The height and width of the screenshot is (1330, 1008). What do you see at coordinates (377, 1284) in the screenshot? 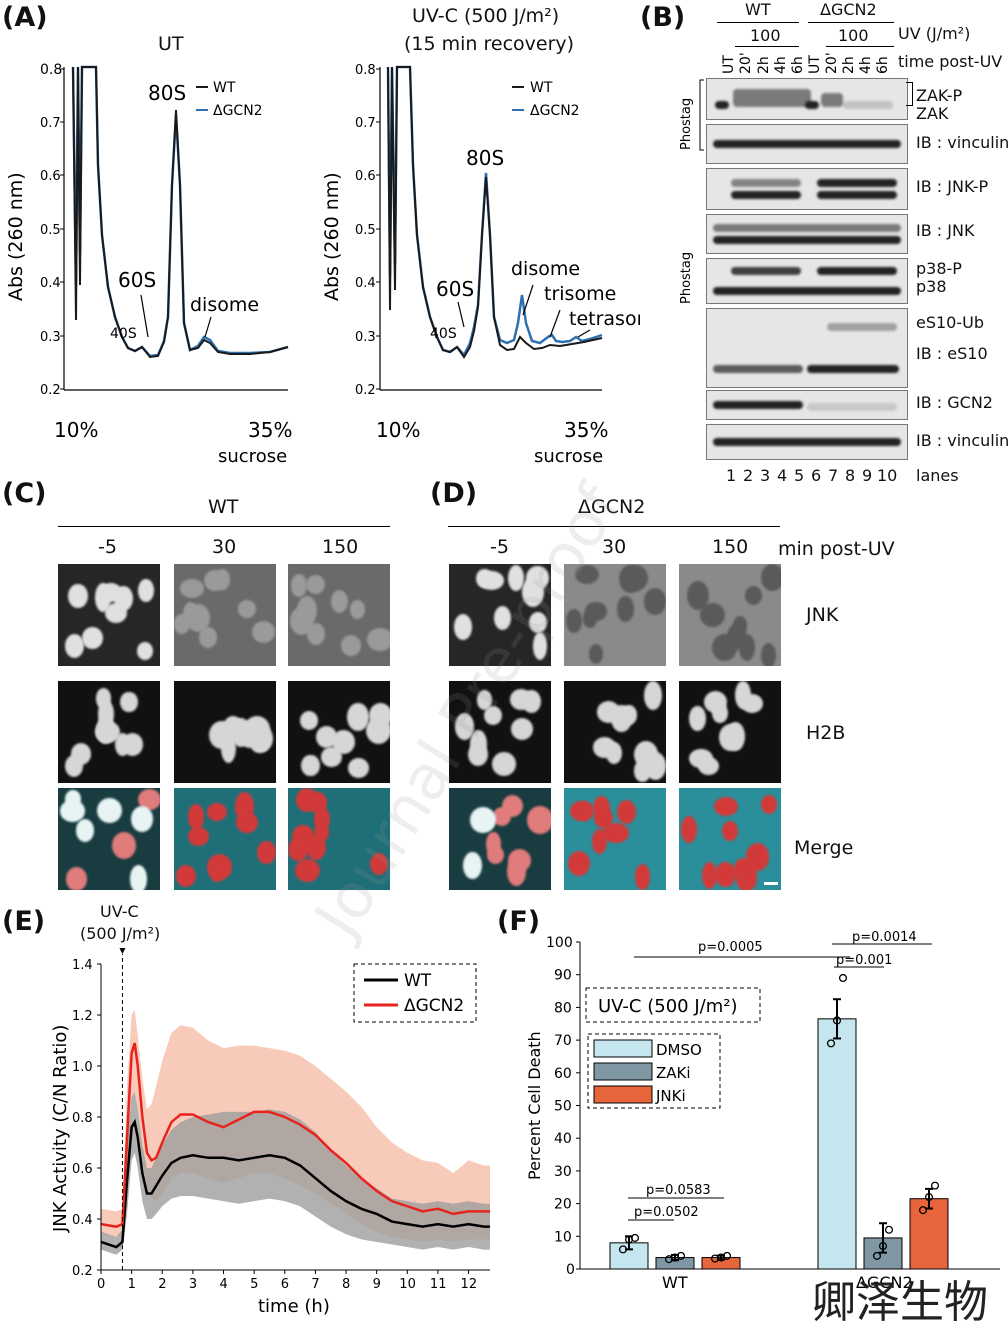
I see `e-xtick-label: 9` at bounding box center [377, 1284].